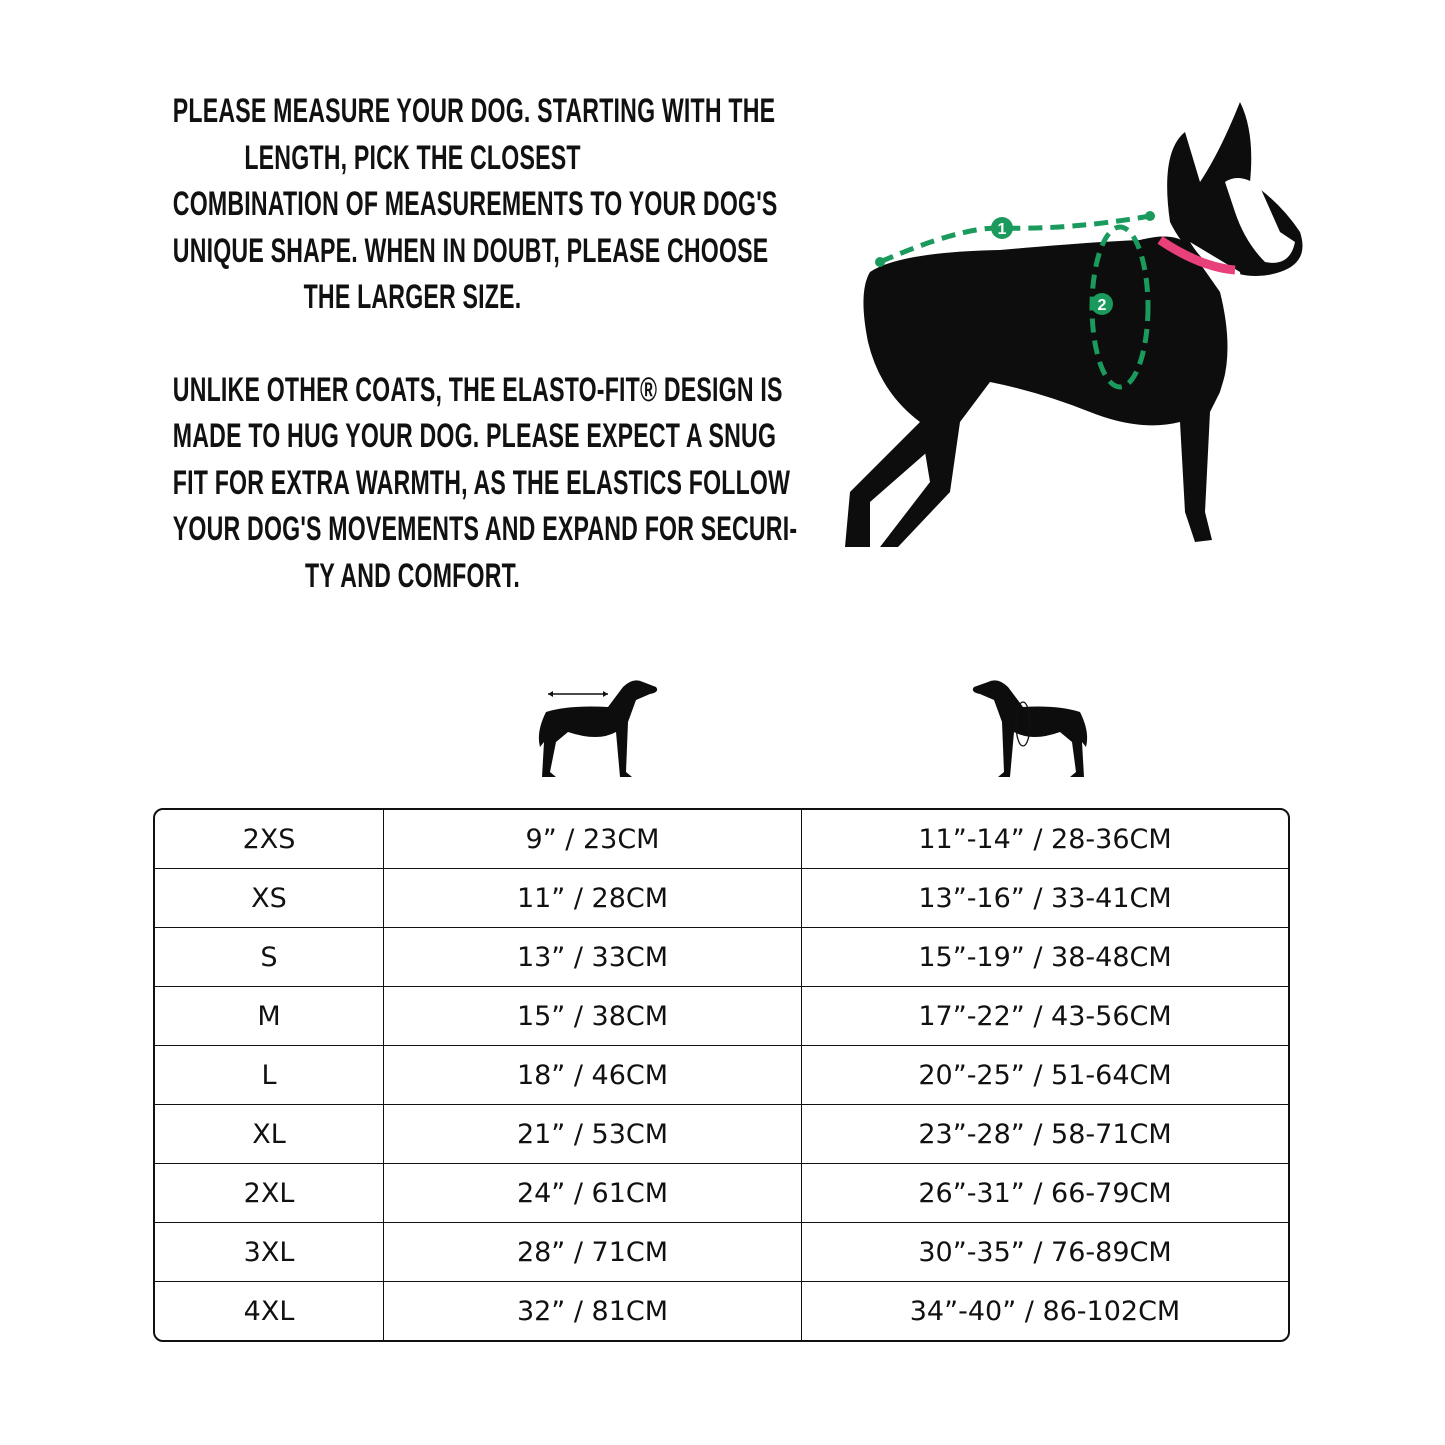 The height and width of the screenshot is (1445, 1445). What do you see at coordinates (412, 575) in the screenshot?
I see `text-line: TY AND COMFORT.` at bounding box center [412, 575].